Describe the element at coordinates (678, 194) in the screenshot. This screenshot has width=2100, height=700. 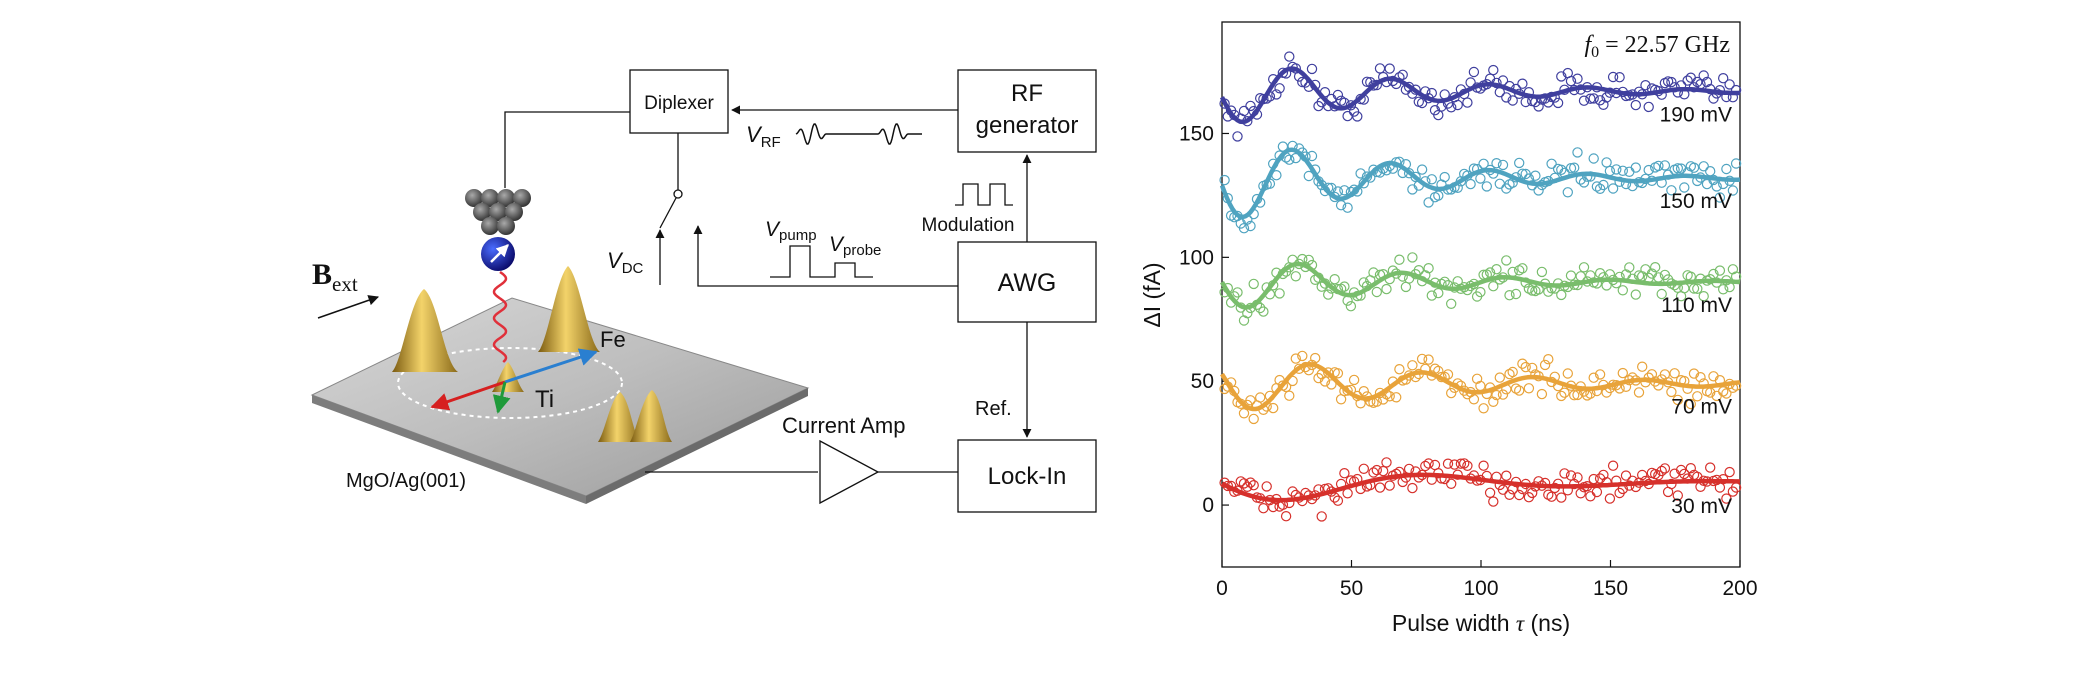
I see `switch-contact` at that location.